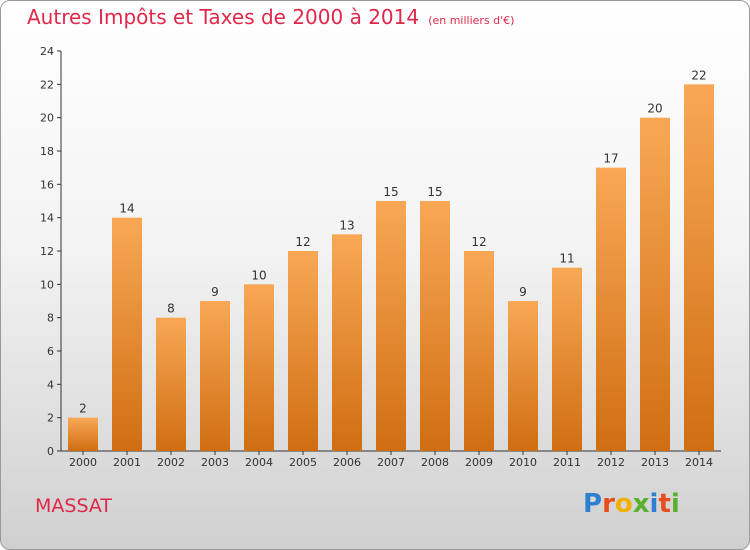  What do you see at coordinates (127, 462) in the screenshot?
I see `x-tick-label: 2001` at bounding box center [127, 462].